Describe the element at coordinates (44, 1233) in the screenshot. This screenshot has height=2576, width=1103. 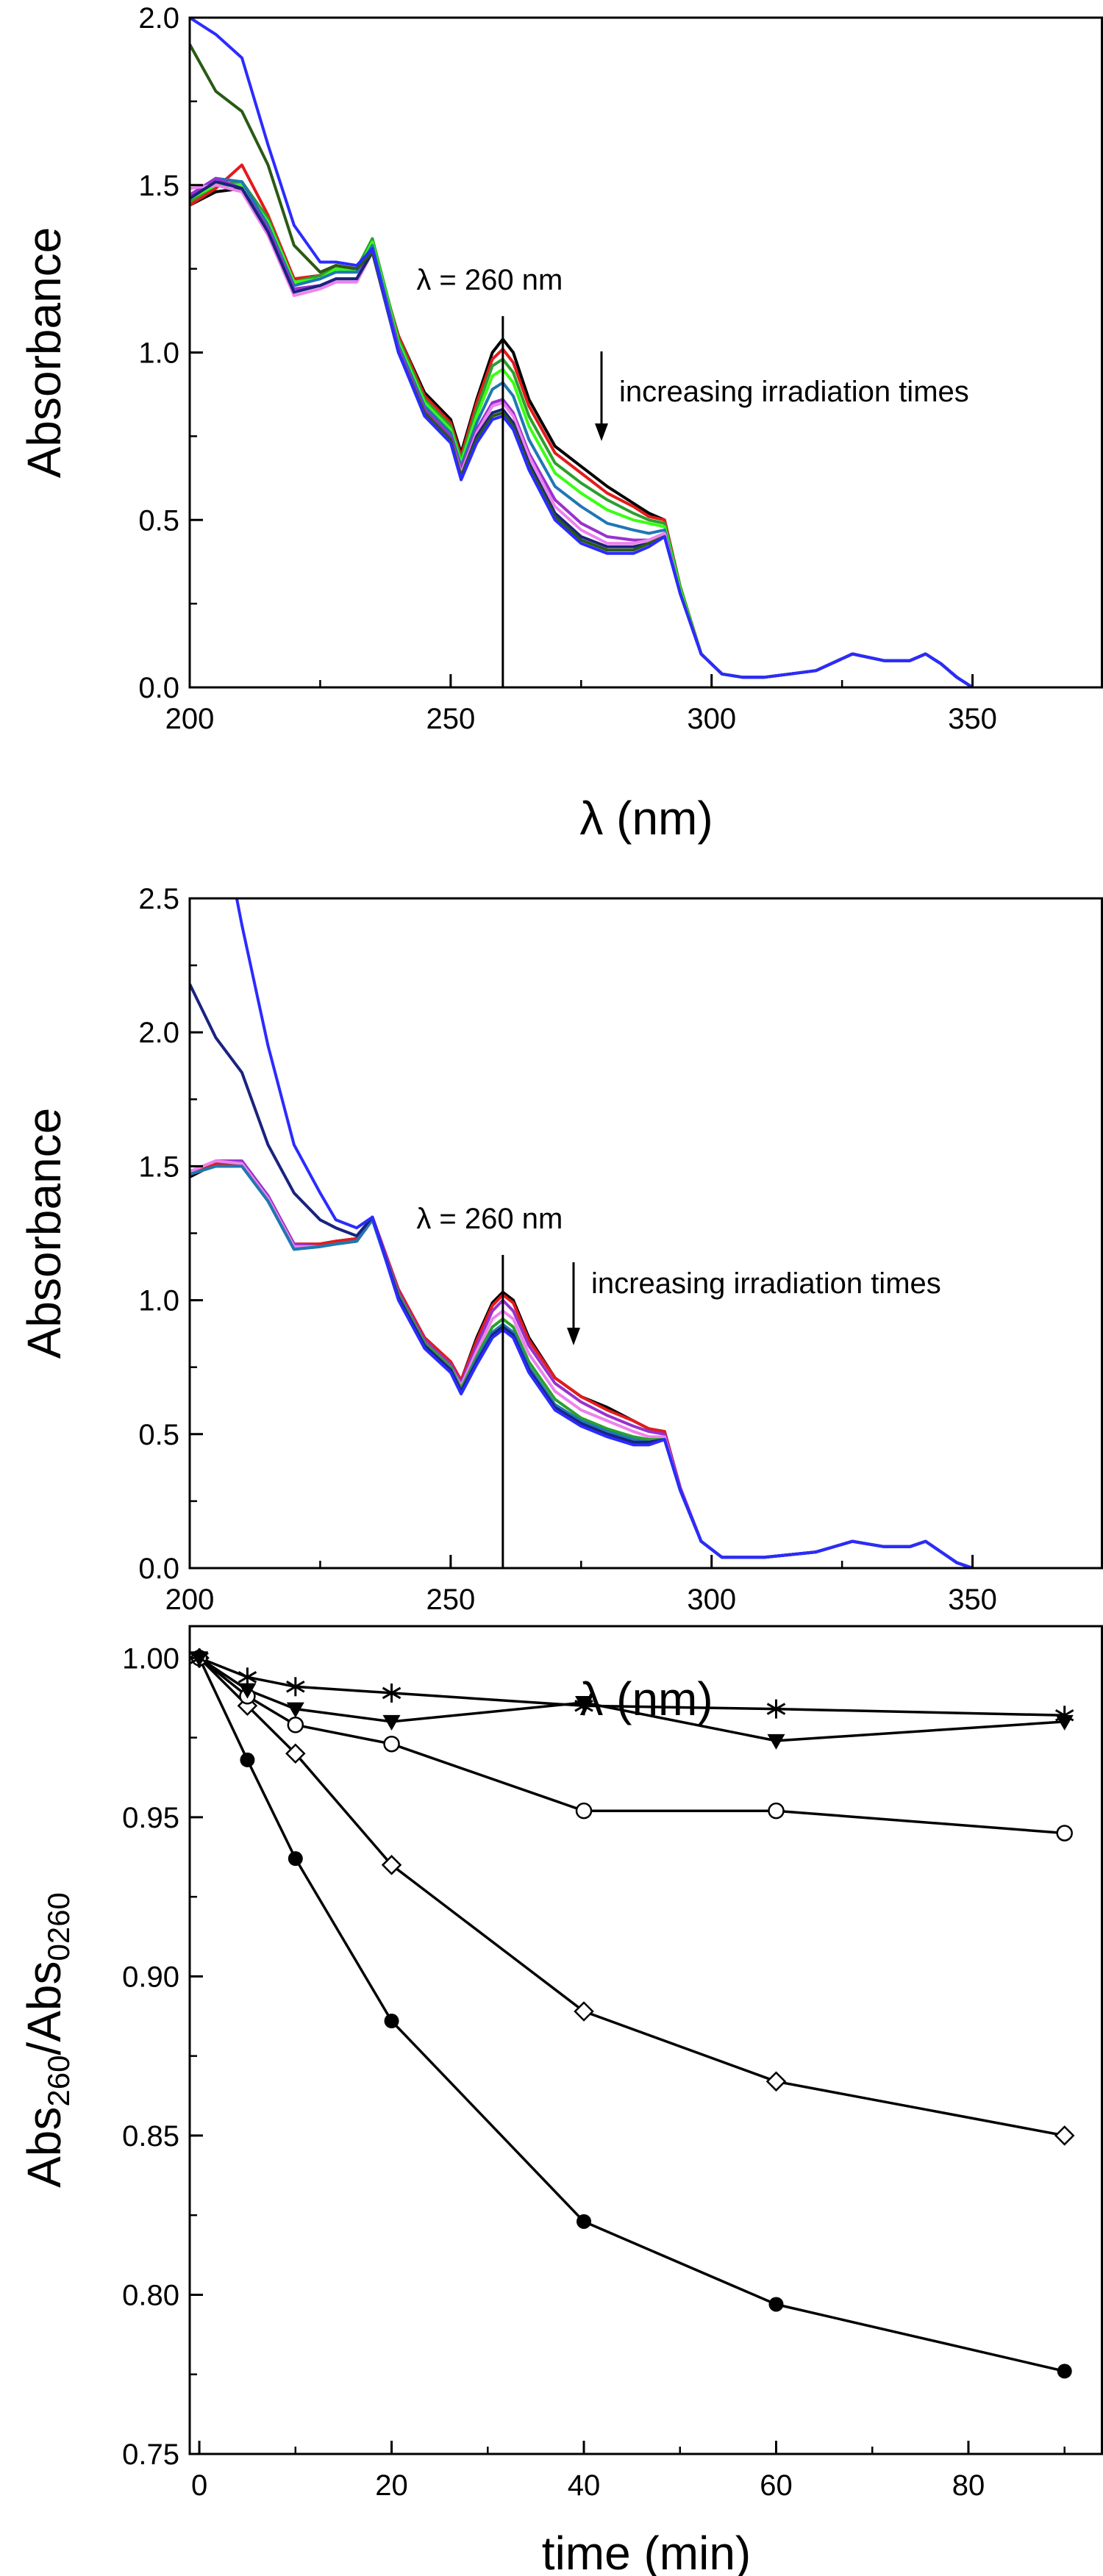
I see `panel-2-y-axis-title: Absorbance` at that location.